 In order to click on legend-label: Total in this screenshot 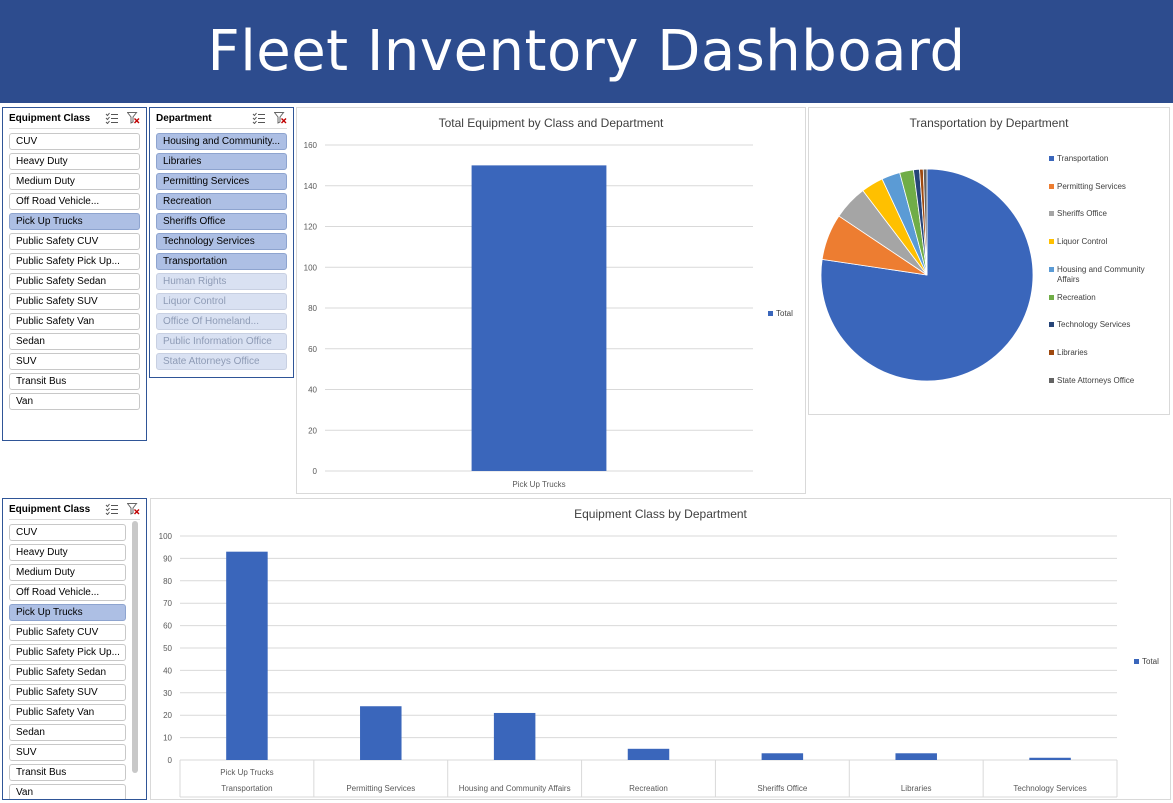, I will do `click(1150, 661)`.